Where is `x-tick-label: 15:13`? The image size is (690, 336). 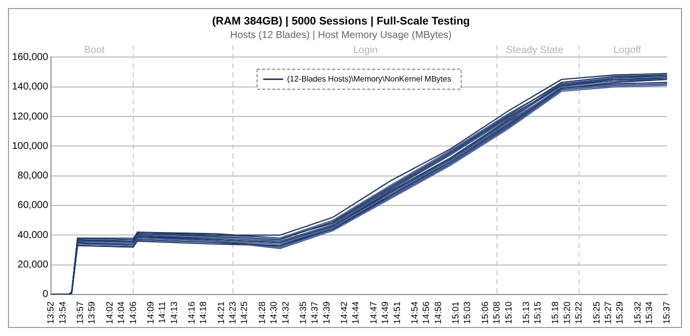 x-tick-label: 15:13 is located at coordinates (525, 312).